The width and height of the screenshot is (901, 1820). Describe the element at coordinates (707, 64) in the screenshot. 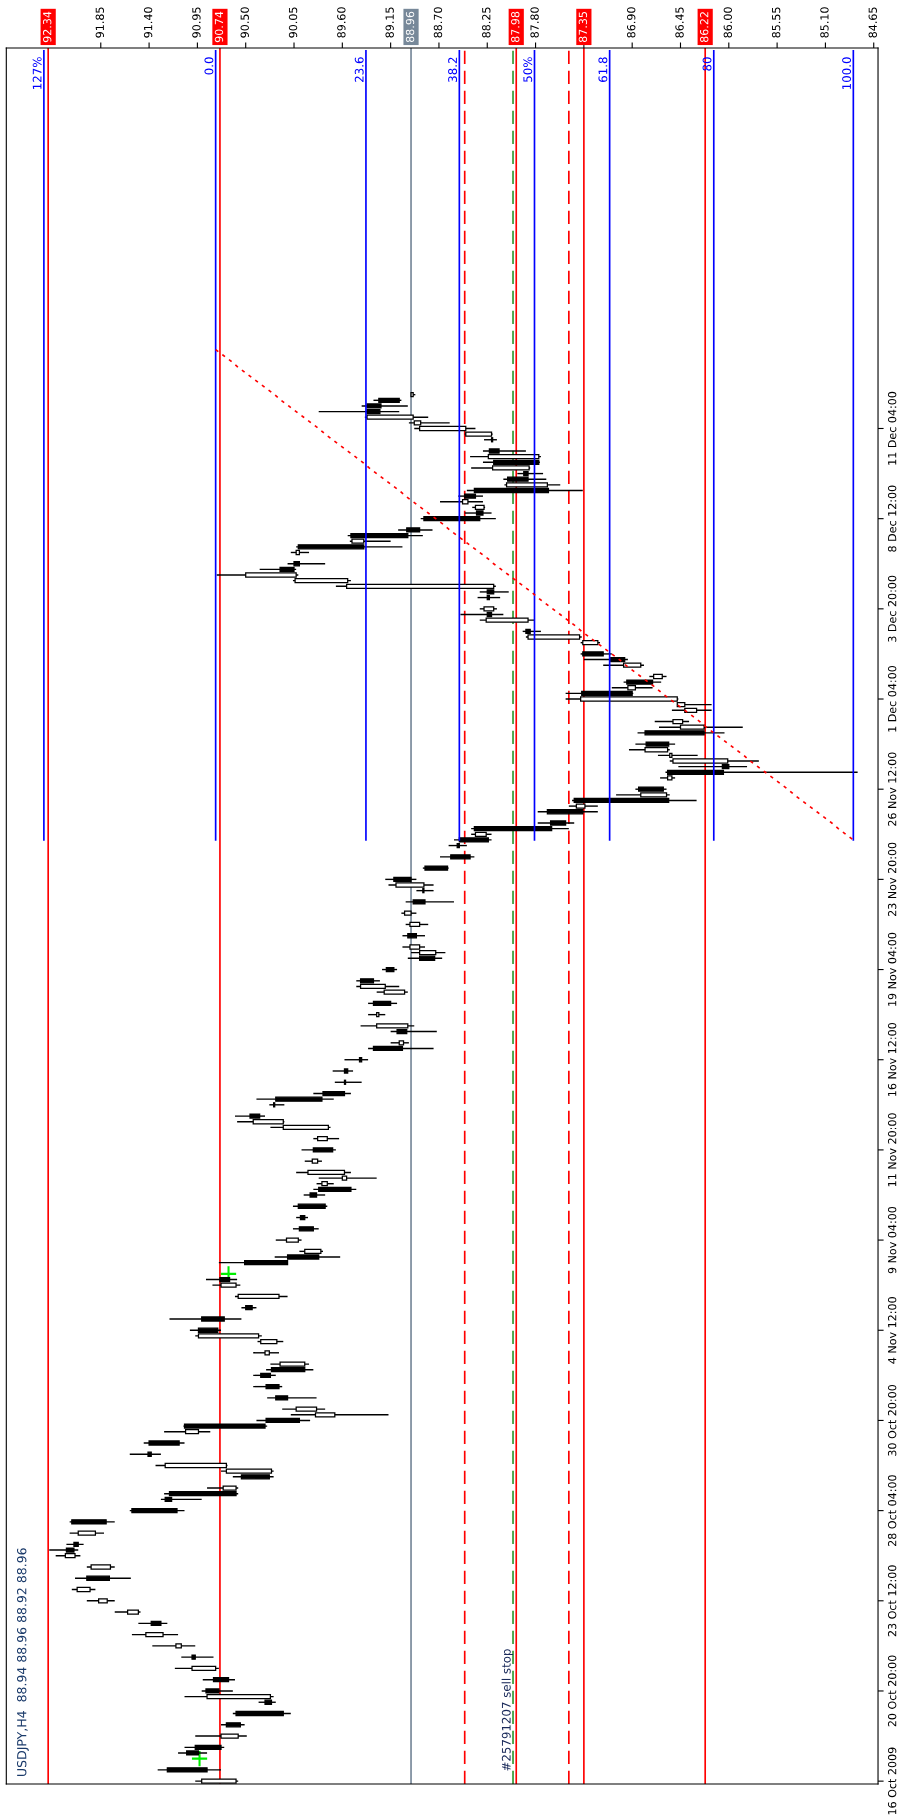

I see `text: 80` at that location.